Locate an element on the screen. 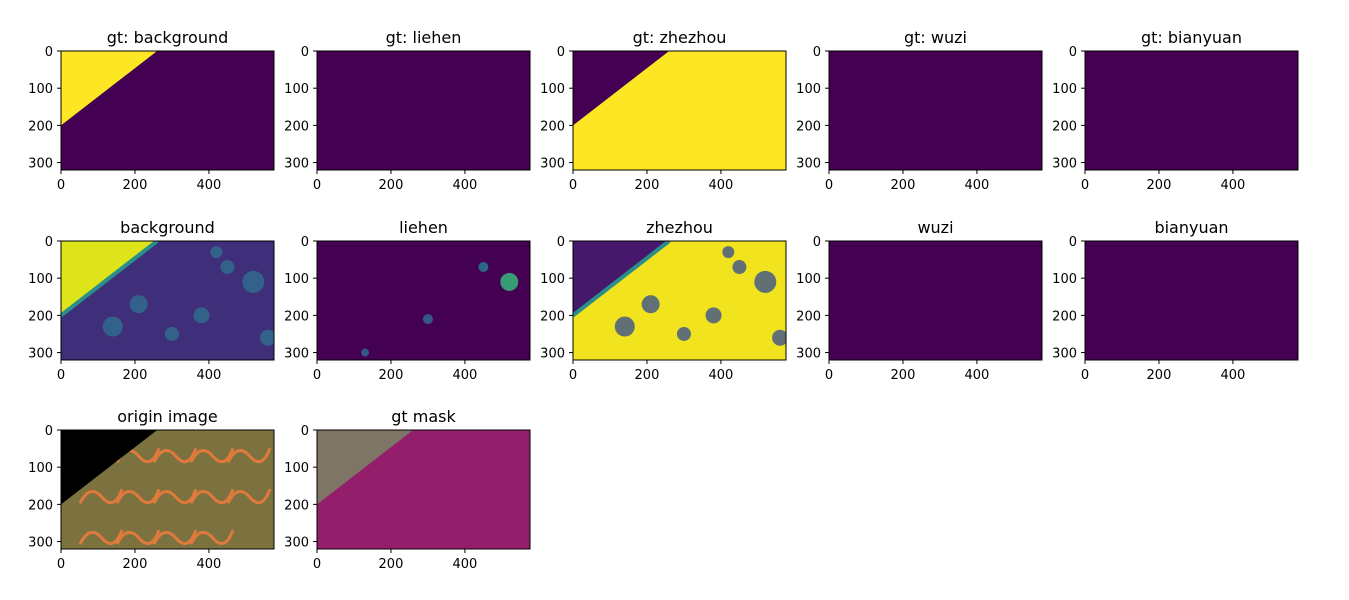 Image resolution: width=1349 pixels, height=600 pixels. subplot-title: origin image is located at coordinates (167, 416).